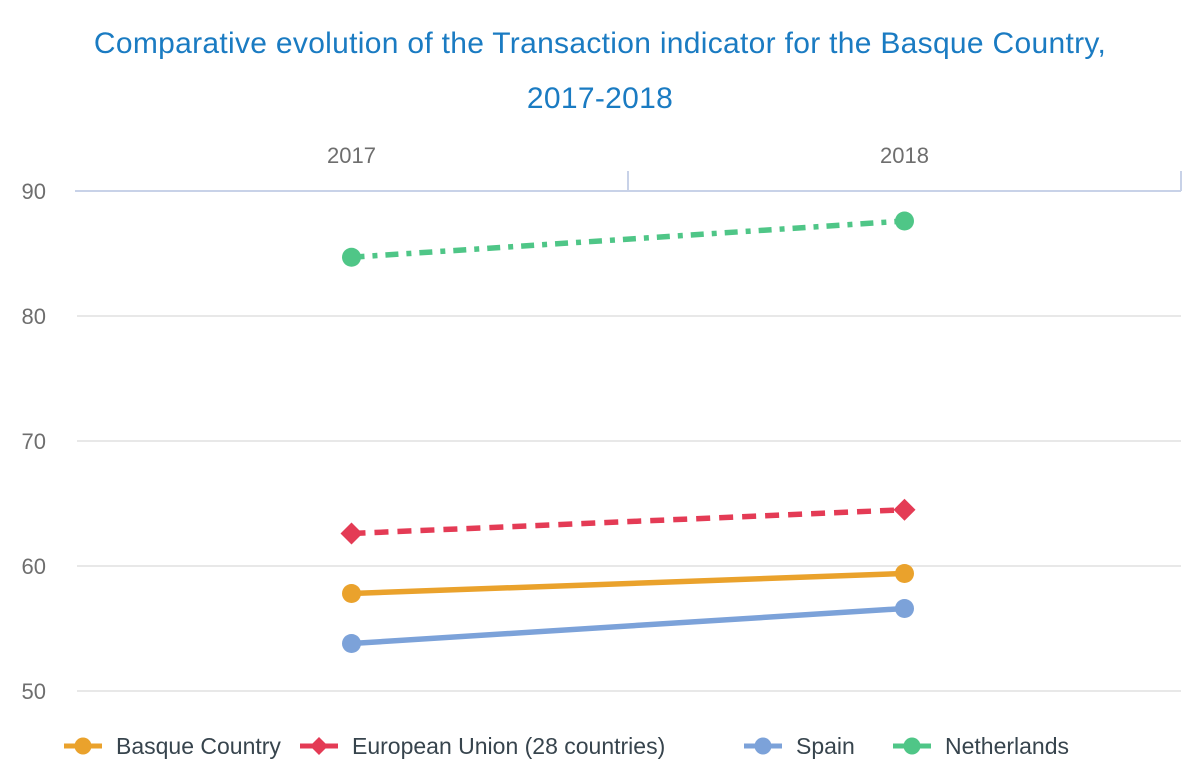 The image size is (1200, 782). I want to click on legend-item-european-union-28-countries: European Union (28 countries), so click(482, 746).